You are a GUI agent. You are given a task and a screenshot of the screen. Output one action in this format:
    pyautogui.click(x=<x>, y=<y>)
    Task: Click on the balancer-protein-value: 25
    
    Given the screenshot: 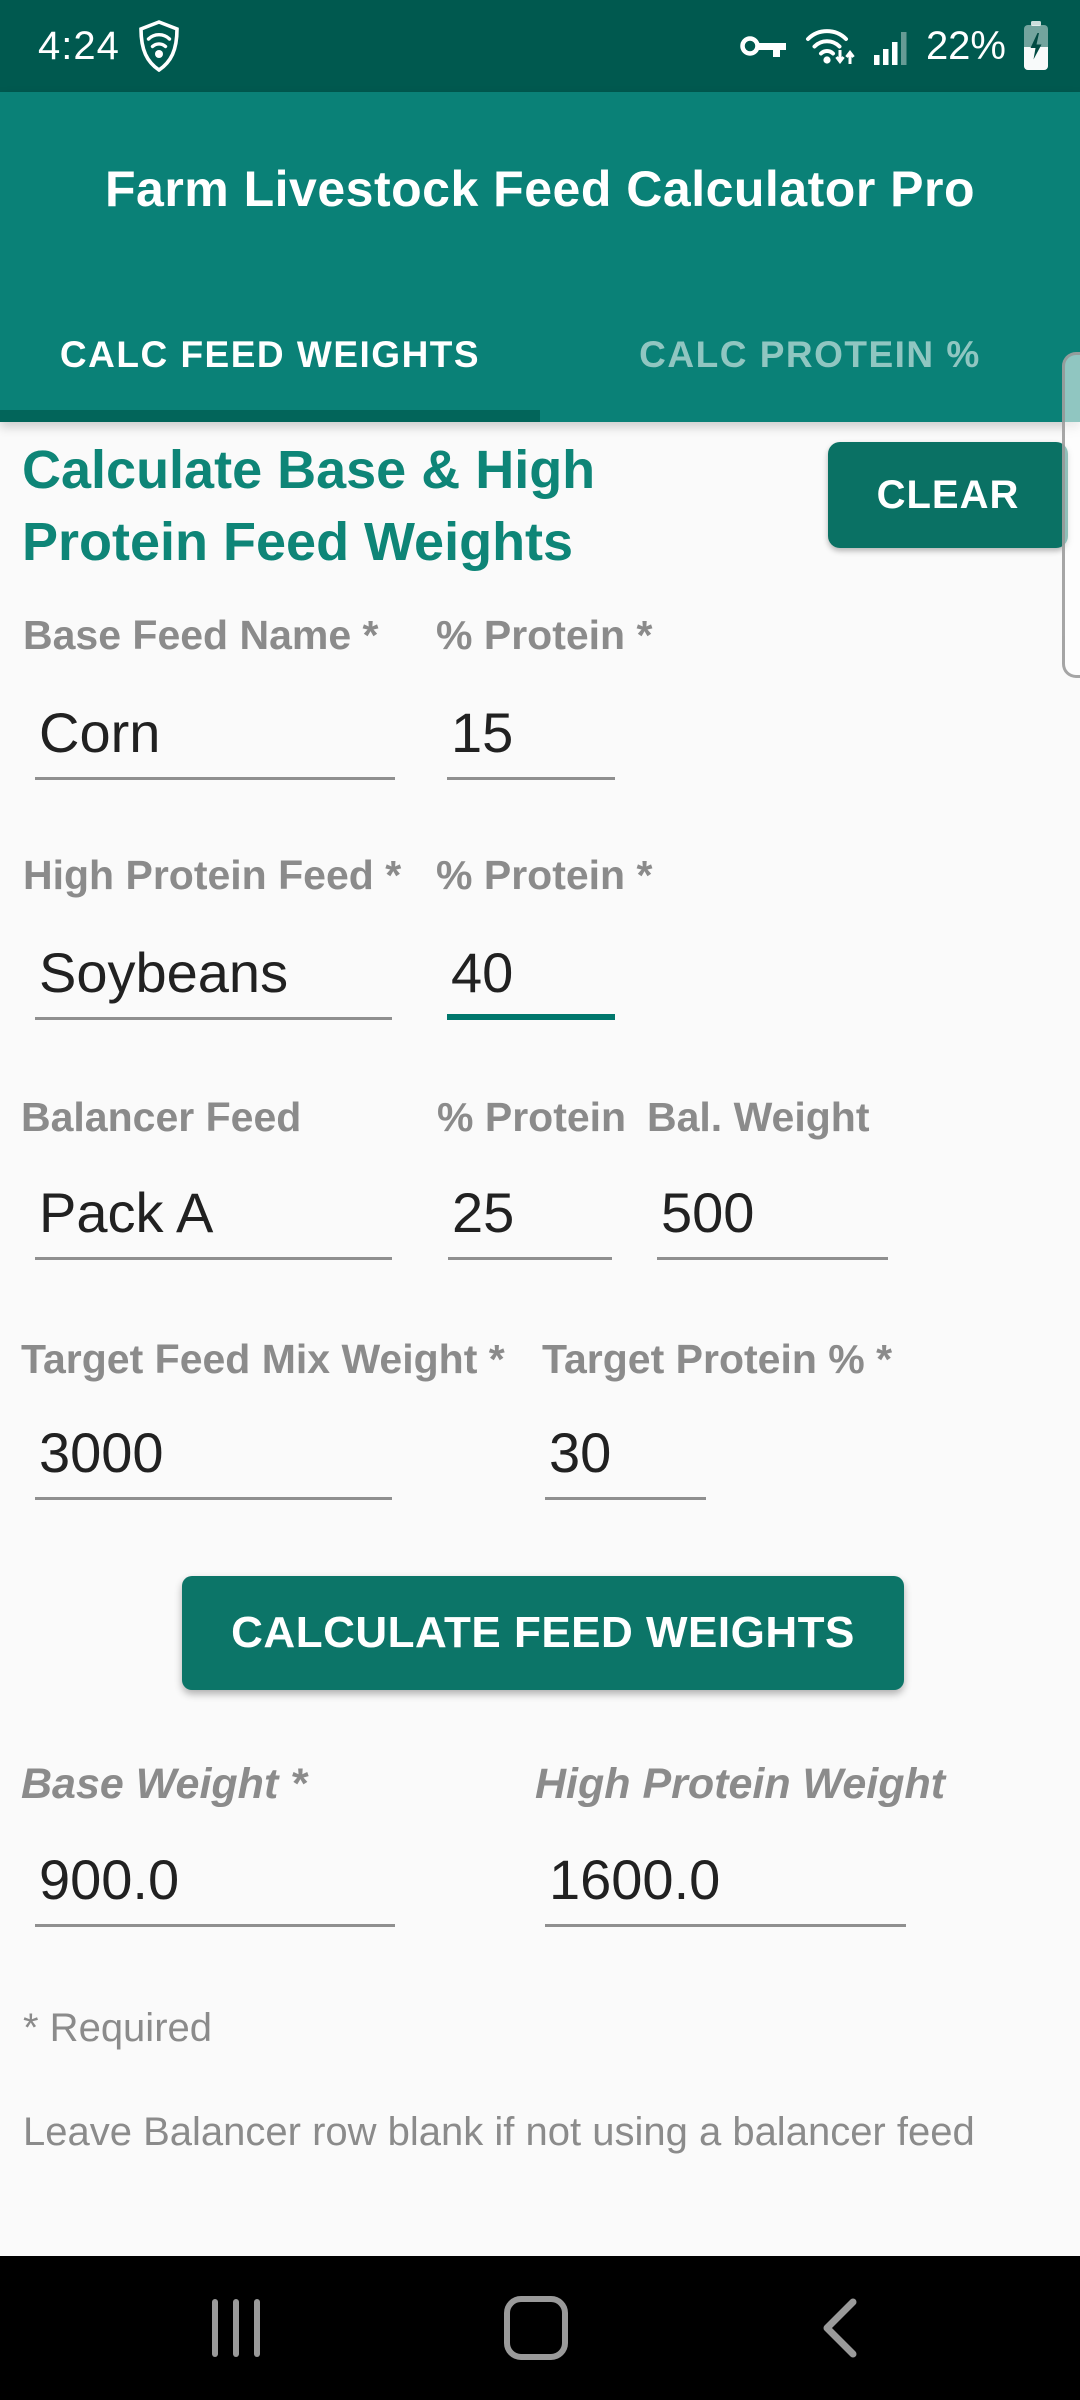 What is the action you would take?
    pyautogui.click(x=483, y=1212)
    